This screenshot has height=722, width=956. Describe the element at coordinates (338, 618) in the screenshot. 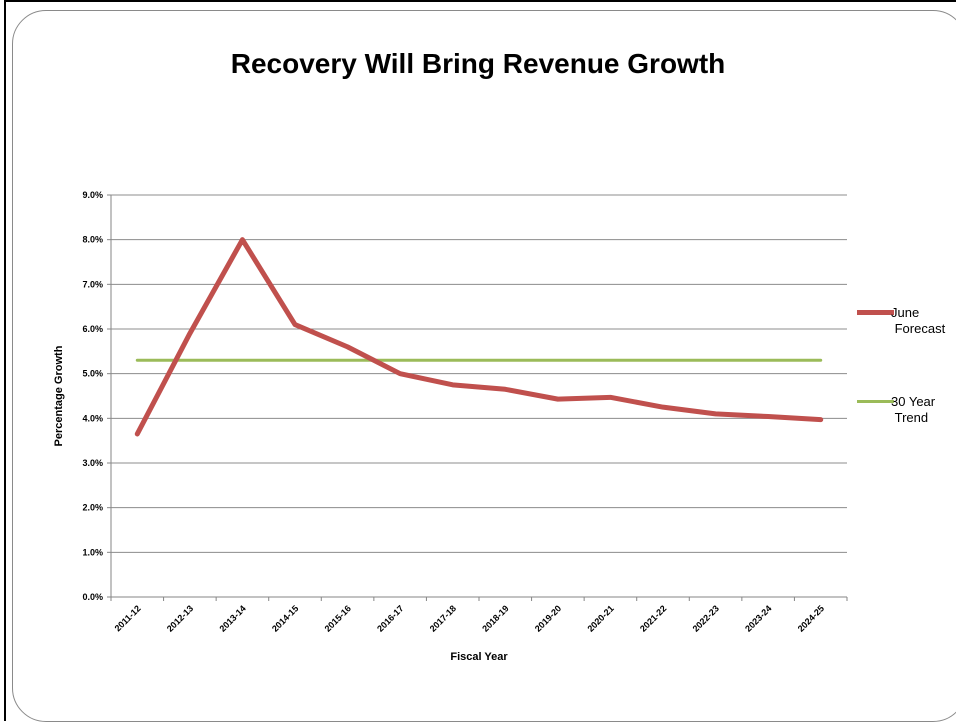

I see `x-tick-label: 2015-16` at that location.